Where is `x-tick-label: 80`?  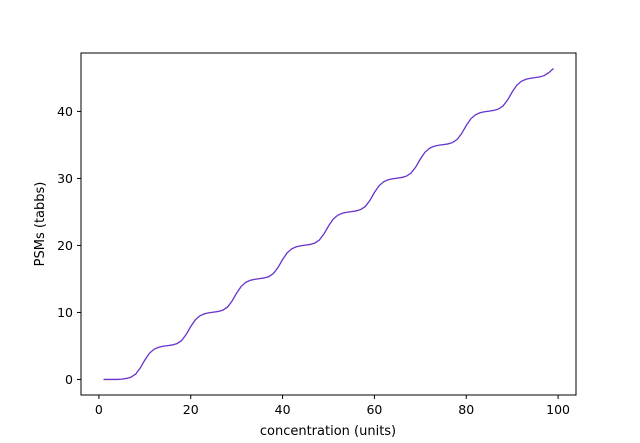 x-tick-label: 80 is located at coordinates (466, 409).